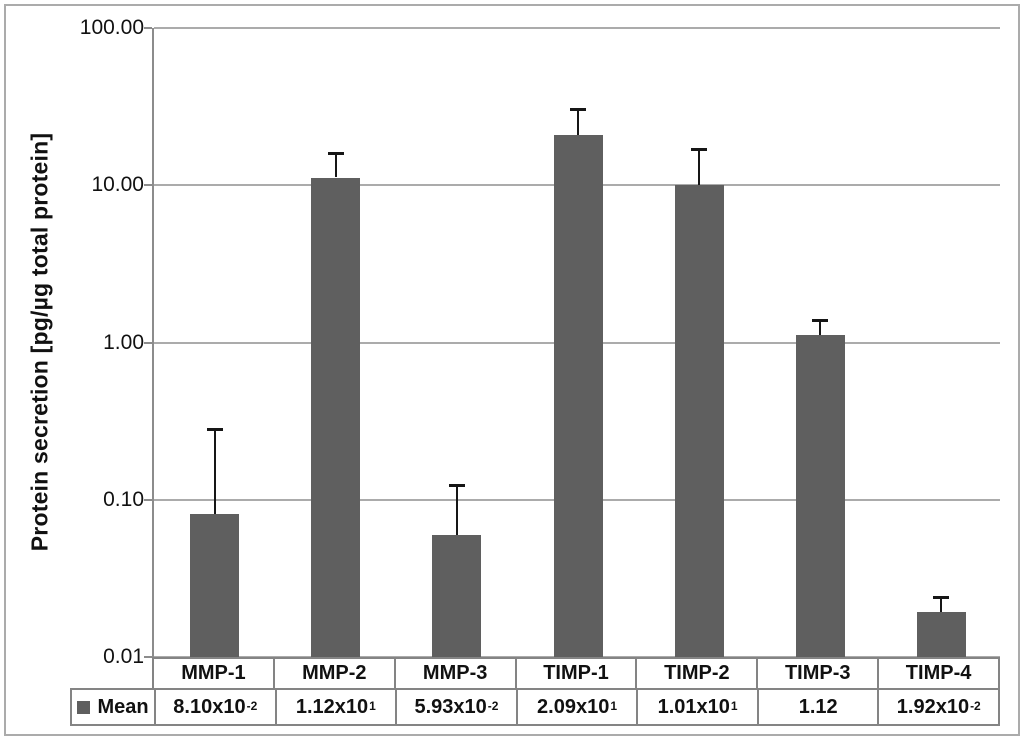 Image resolution: width=1024 pixels, height=740 pixels. I want to click on category-label-TIMP-4: TIMP-4, so click(937, 673).